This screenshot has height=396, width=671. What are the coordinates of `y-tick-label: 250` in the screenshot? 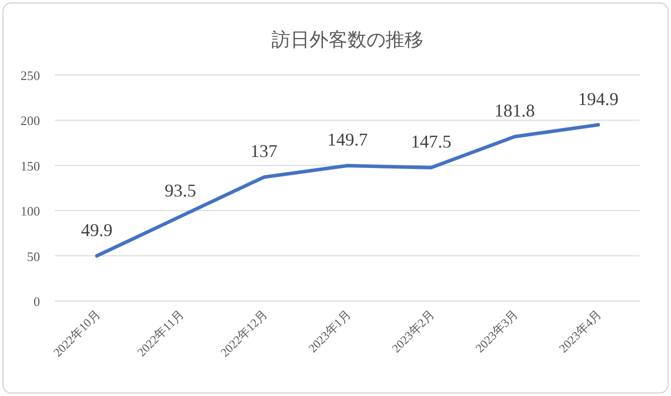 It's located at (30, 75).